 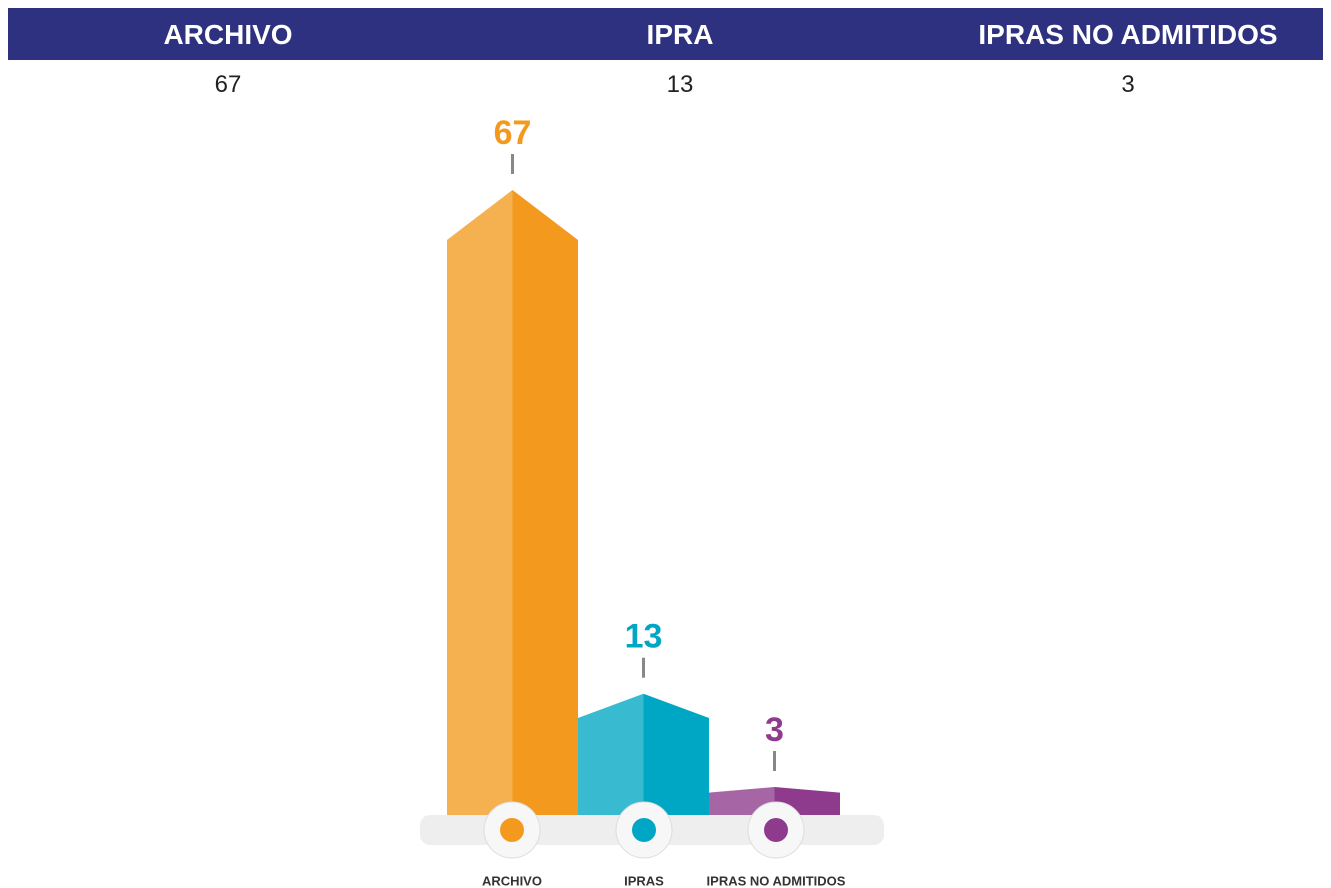 I want to click on column-header: ARCHIVO, so click(x=228, y=34).